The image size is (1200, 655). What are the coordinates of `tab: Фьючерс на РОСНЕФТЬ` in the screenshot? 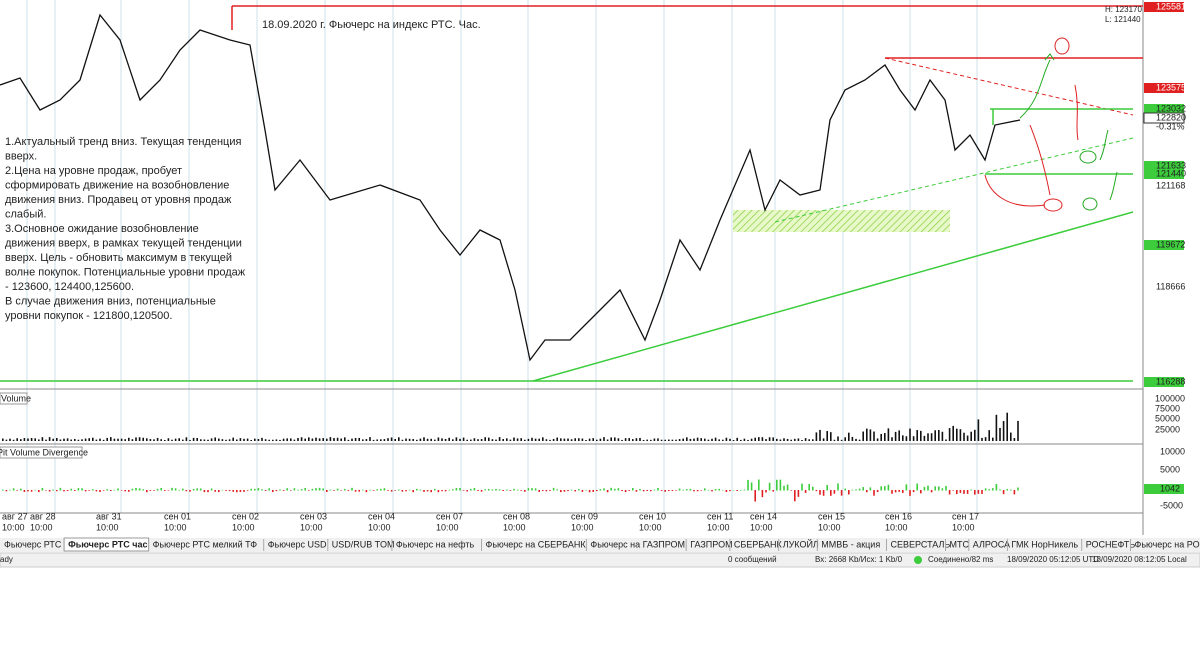 It's located at (1167, 544).